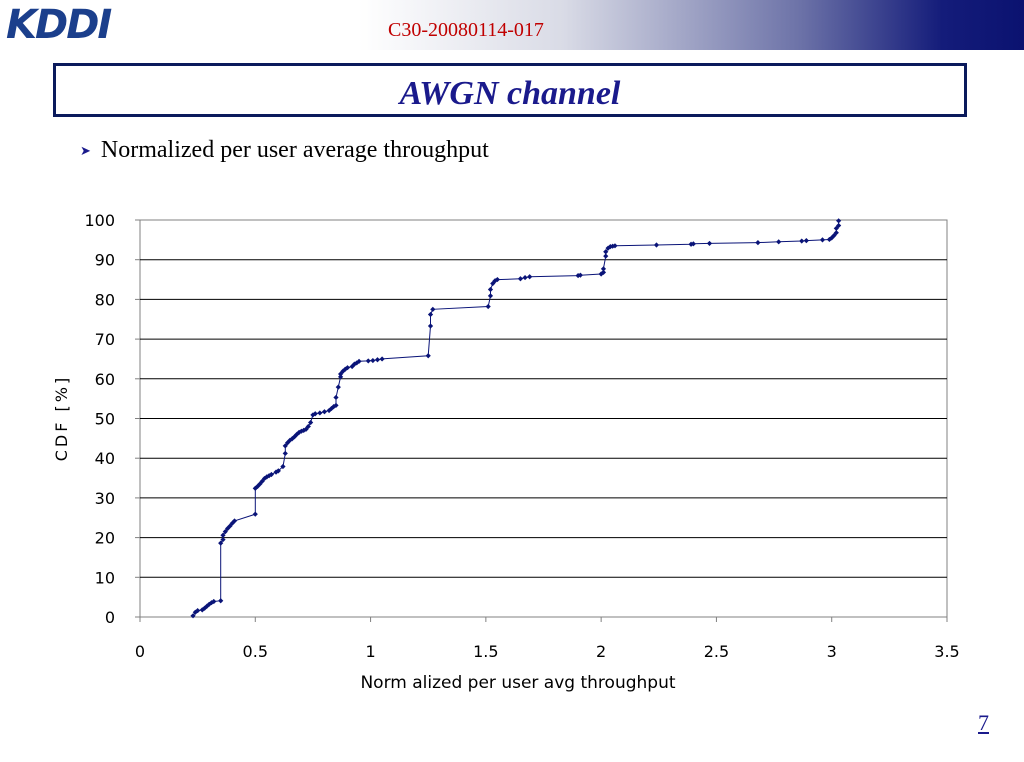 The image size is (1024, 762). Describe the element at coordinates (105, 577) in the screenshot. I see `y-tick-label-10: 10` at that location.